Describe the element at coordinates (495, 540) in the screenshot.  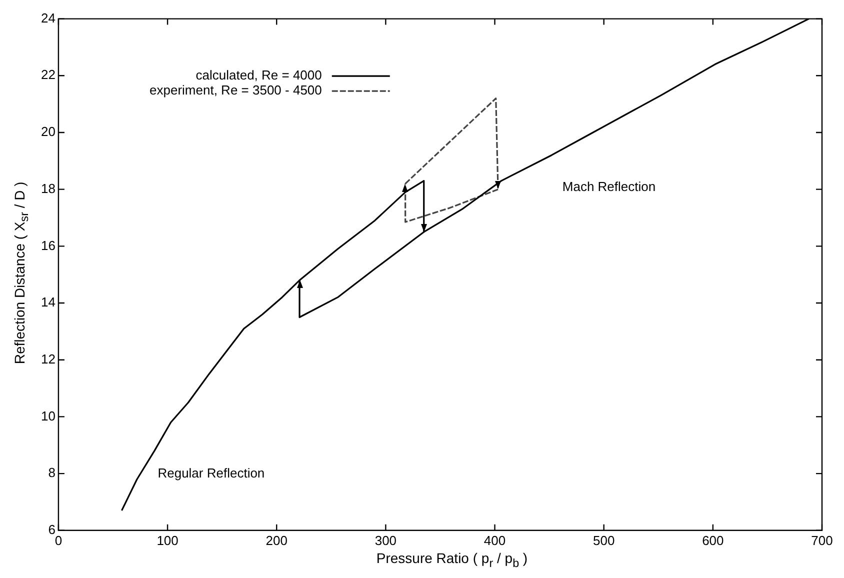
I see `x-tick-label: 400` at that location.